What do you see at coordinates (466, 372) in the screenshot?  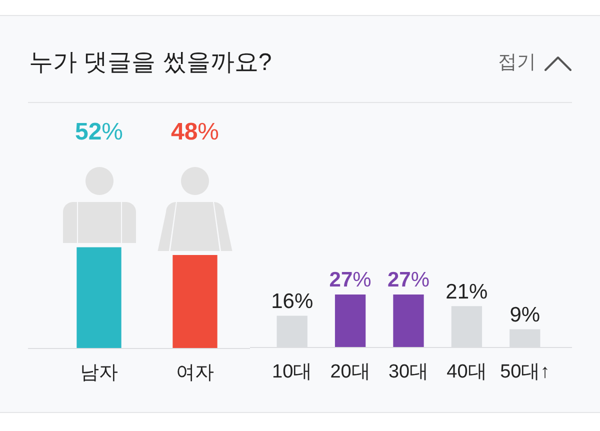 I see `x-tick-label: 40대` at bounding box center [466, 372].